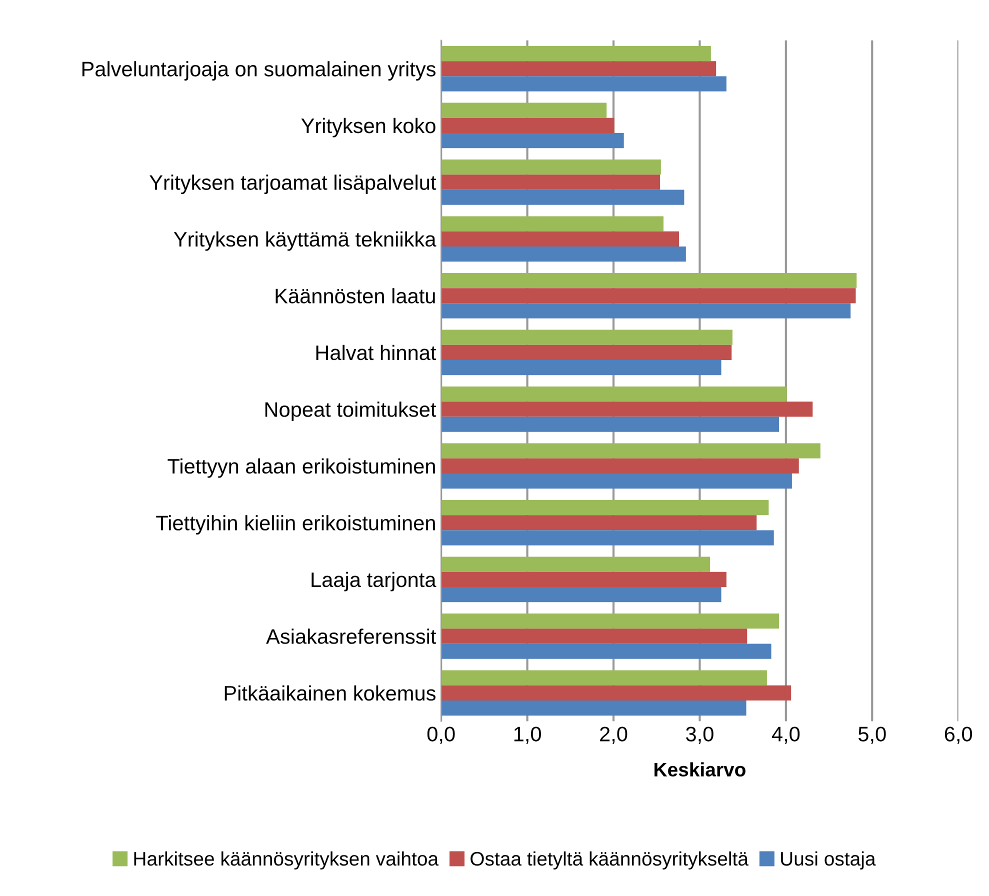 The height and width of the screenshot is (896, 989). What do you see at coordinates (958, 735) in the screenshot?
I see `x-tick-label: 6,0` at bounding box center [958, 735].